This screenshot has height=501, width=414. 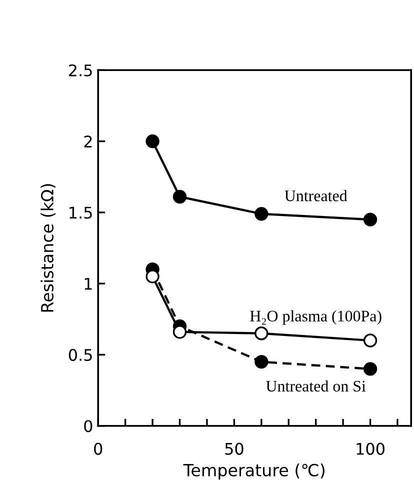 What do you see at coordinates (88, 141) in the screenshot?
I see `y-tick-label: 2` at bounding box center [88, 141].